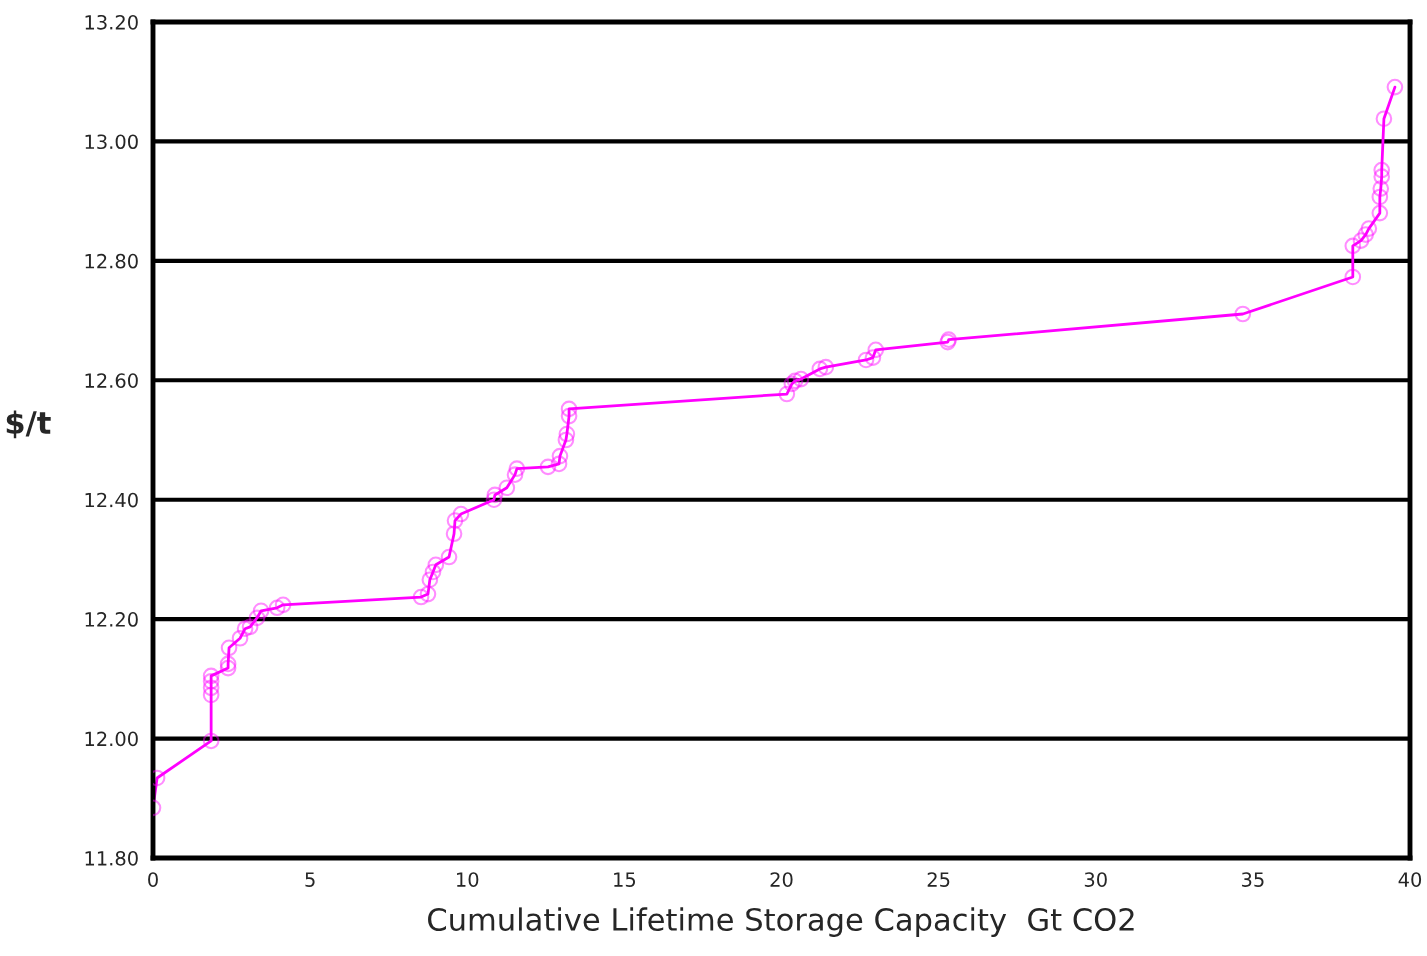 This screenshot has height=956, width=1427. Describe the element at coordinates (1095, 879) in the screenshot. I see `x-tick-label: 30` at that location.